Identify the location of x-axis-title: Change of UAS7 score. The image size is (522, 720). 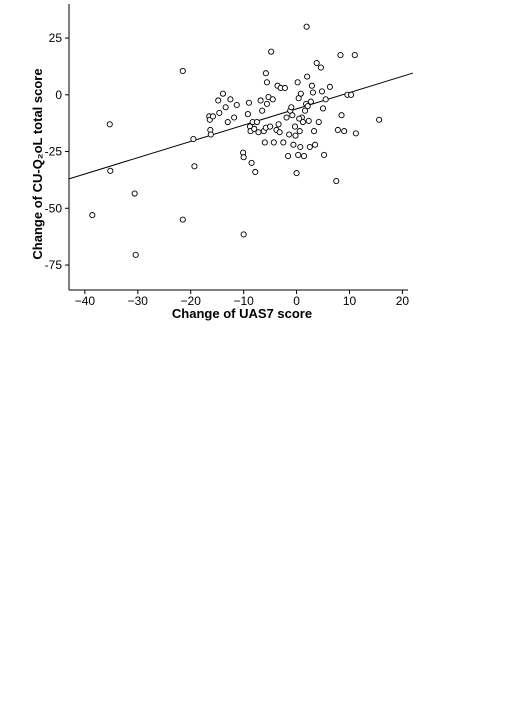
(242, 313).